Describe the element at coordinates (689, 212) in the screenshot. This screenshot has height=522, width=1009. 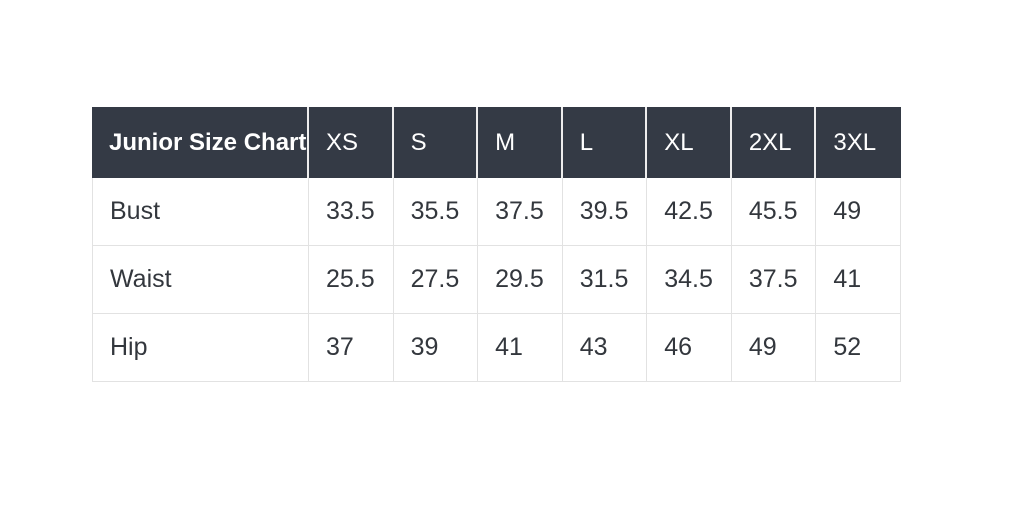
I see `cell-bust-xl: 42.5` at that location.